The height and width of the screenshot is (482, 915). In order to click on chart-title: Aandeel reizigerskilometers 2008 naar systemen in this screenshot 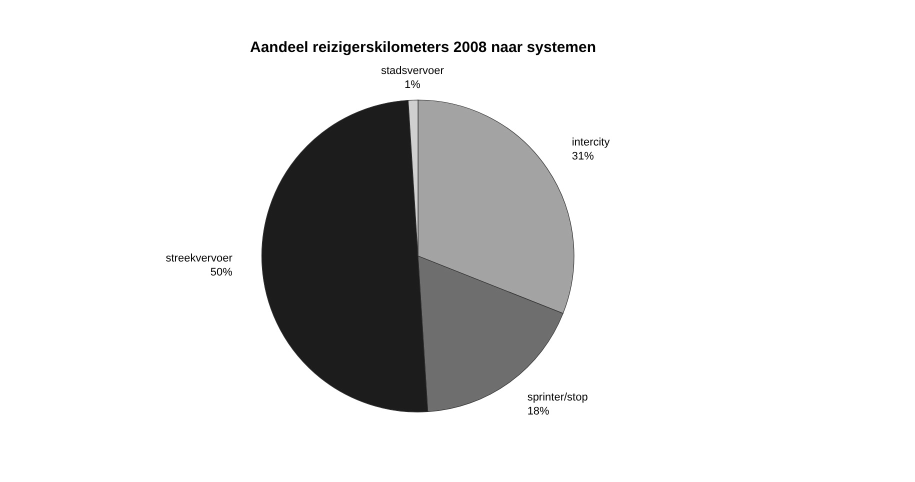, I will do `click(423, 47)`.